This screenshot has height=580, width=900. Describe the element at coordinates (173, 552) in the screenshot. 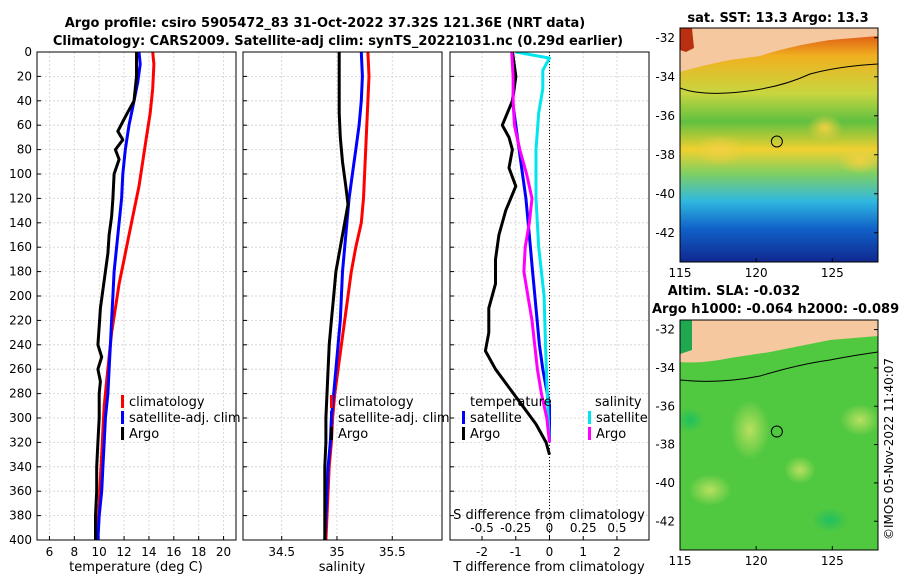

I see `x-tick-label: 16` at that location.